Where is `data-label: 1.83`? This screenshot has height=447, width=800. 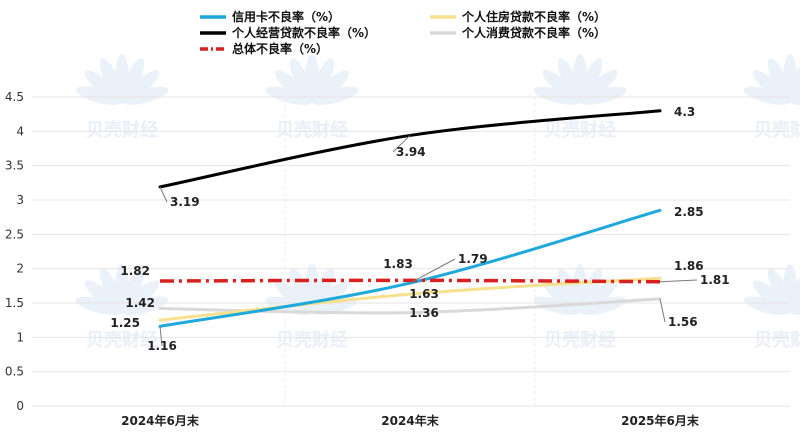 data-label: 1.83 is located at coordinates (398, 264).